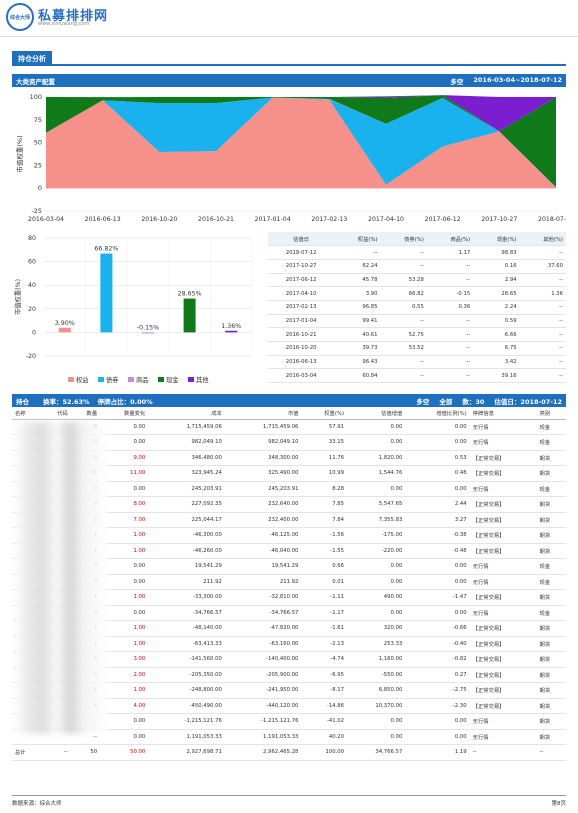 This screenshot has height=813, width=578. Describe the element at coordinates (85, 752) in the screenshot. I see `table-cell: 50` at that location.